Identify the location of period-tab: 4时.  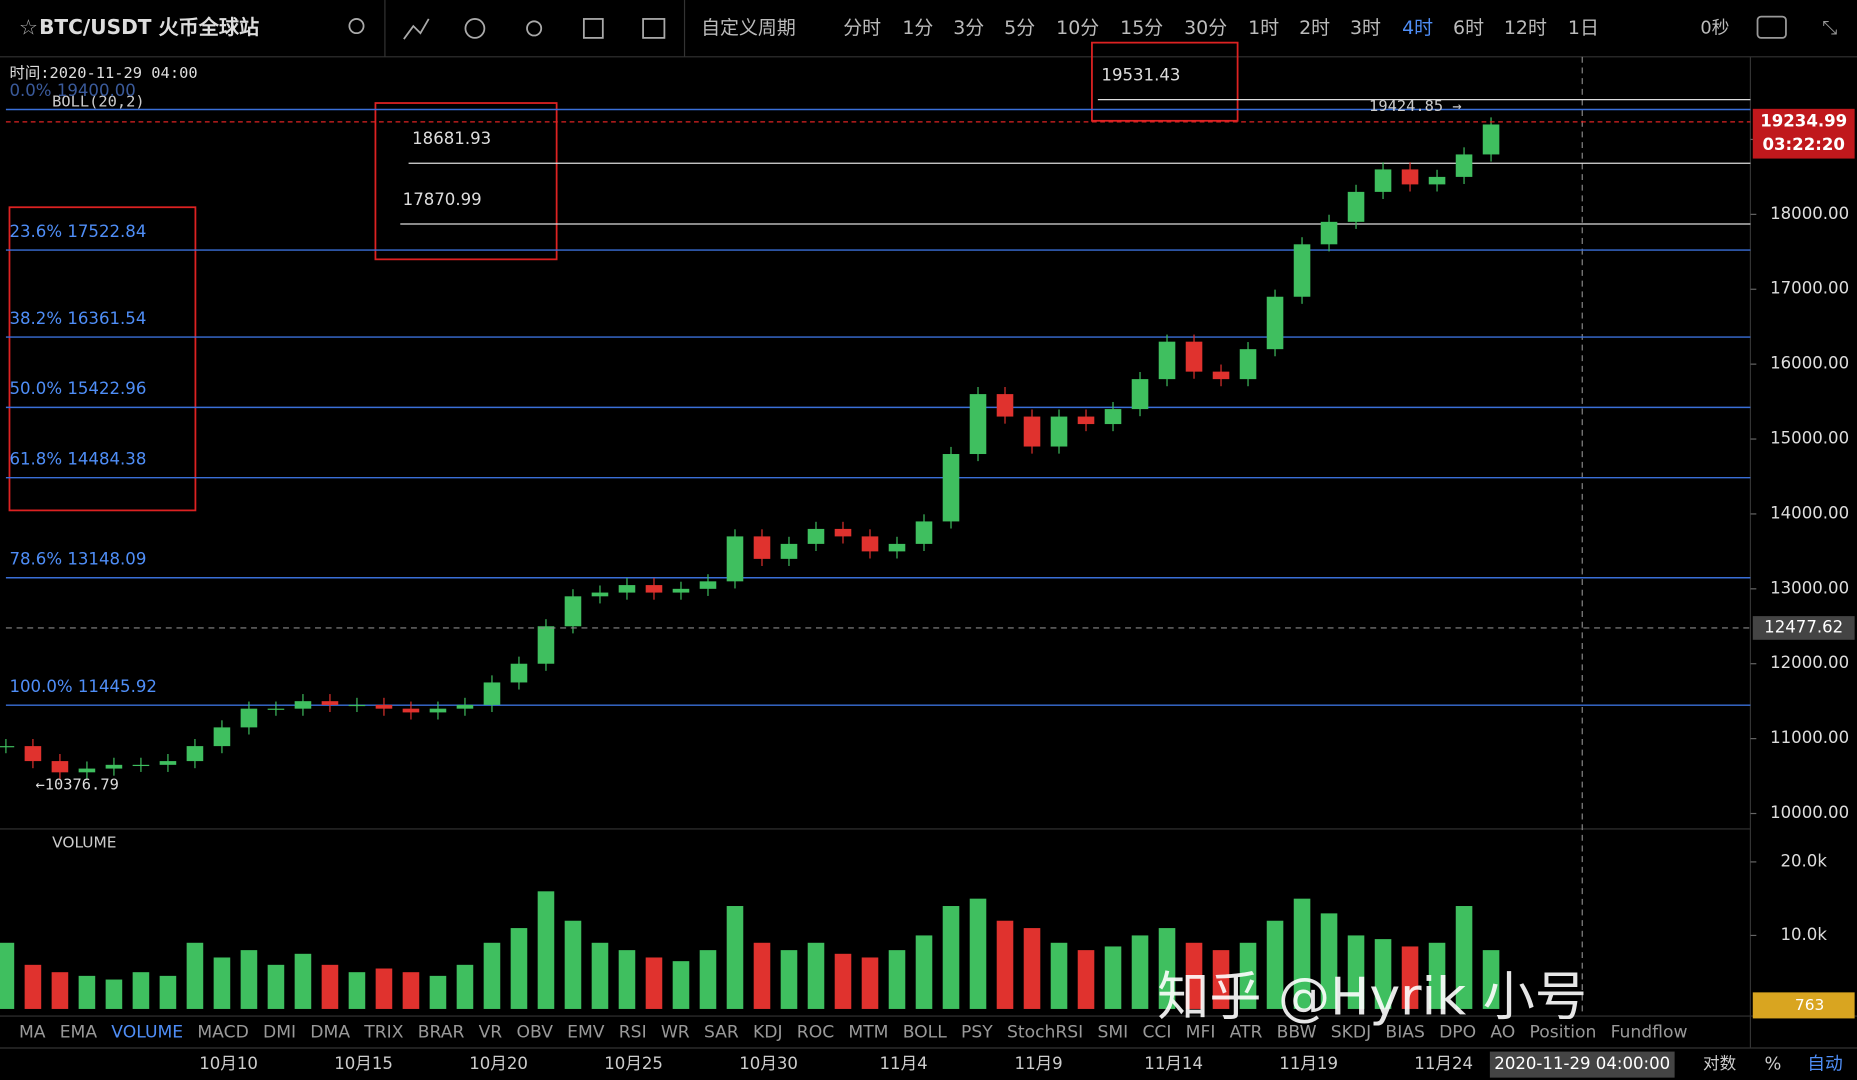
(1417, 28).